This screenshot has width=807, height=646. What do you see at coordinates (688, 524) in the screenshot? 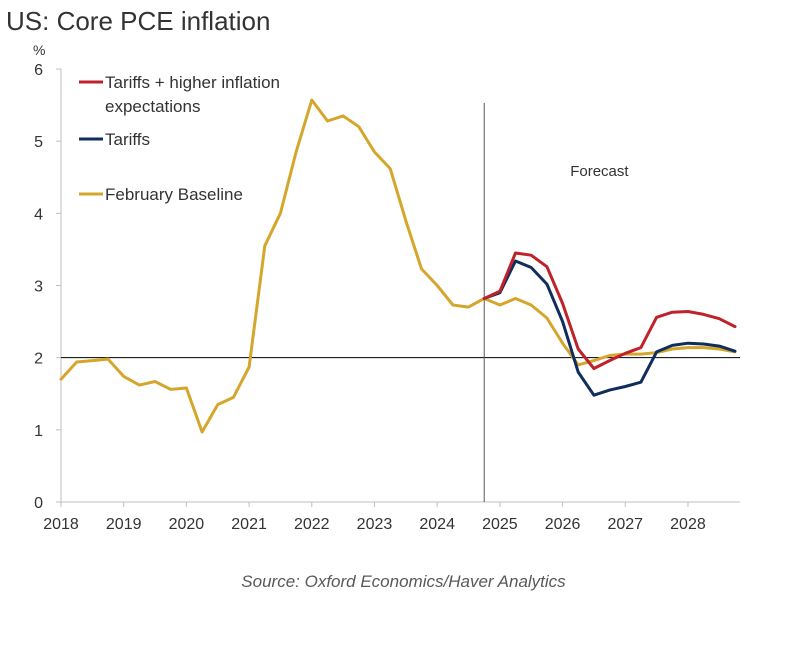
I see `x-tick-label: 2028` at bounding box center [688, 524].